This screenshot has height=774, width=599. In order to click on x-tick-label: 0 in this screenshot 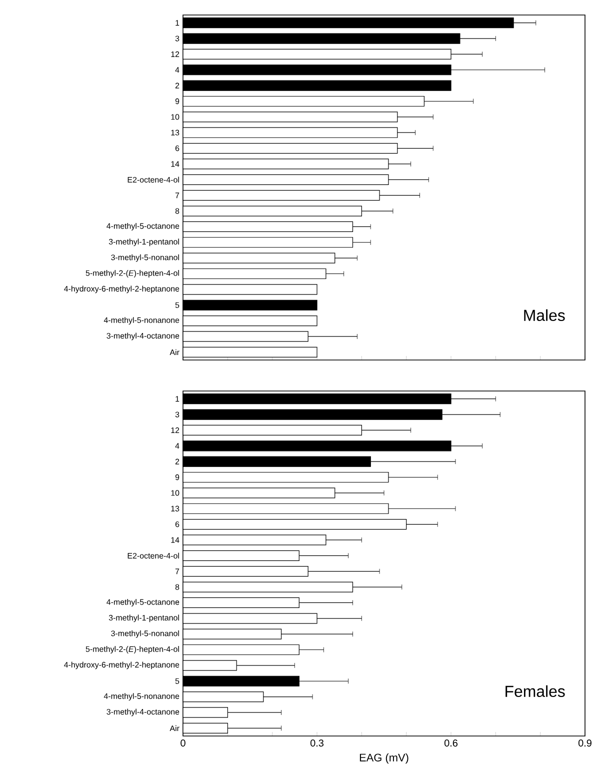, I will do `click(183, 743)`.